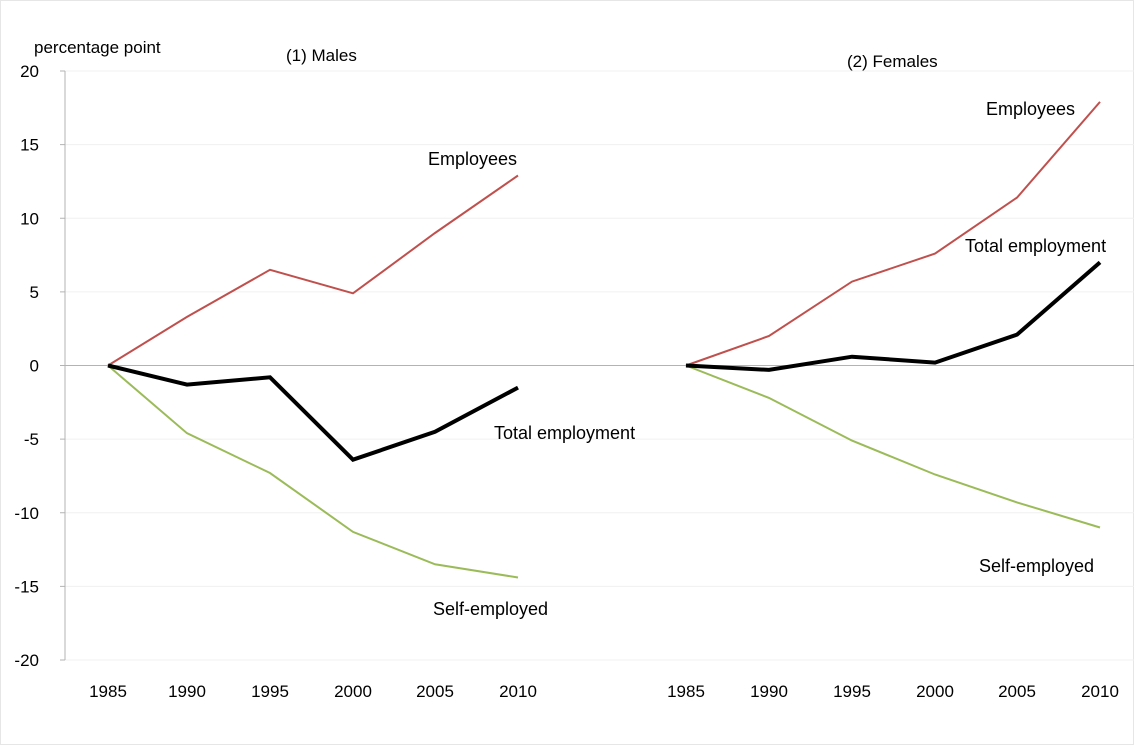 Image resolution: width=1134 pixels, height=751 pixels. What do you see at coordinates (26, 586) in the screenshot?
I see `y-tick-label: -15` at bounding box center [26, 586].